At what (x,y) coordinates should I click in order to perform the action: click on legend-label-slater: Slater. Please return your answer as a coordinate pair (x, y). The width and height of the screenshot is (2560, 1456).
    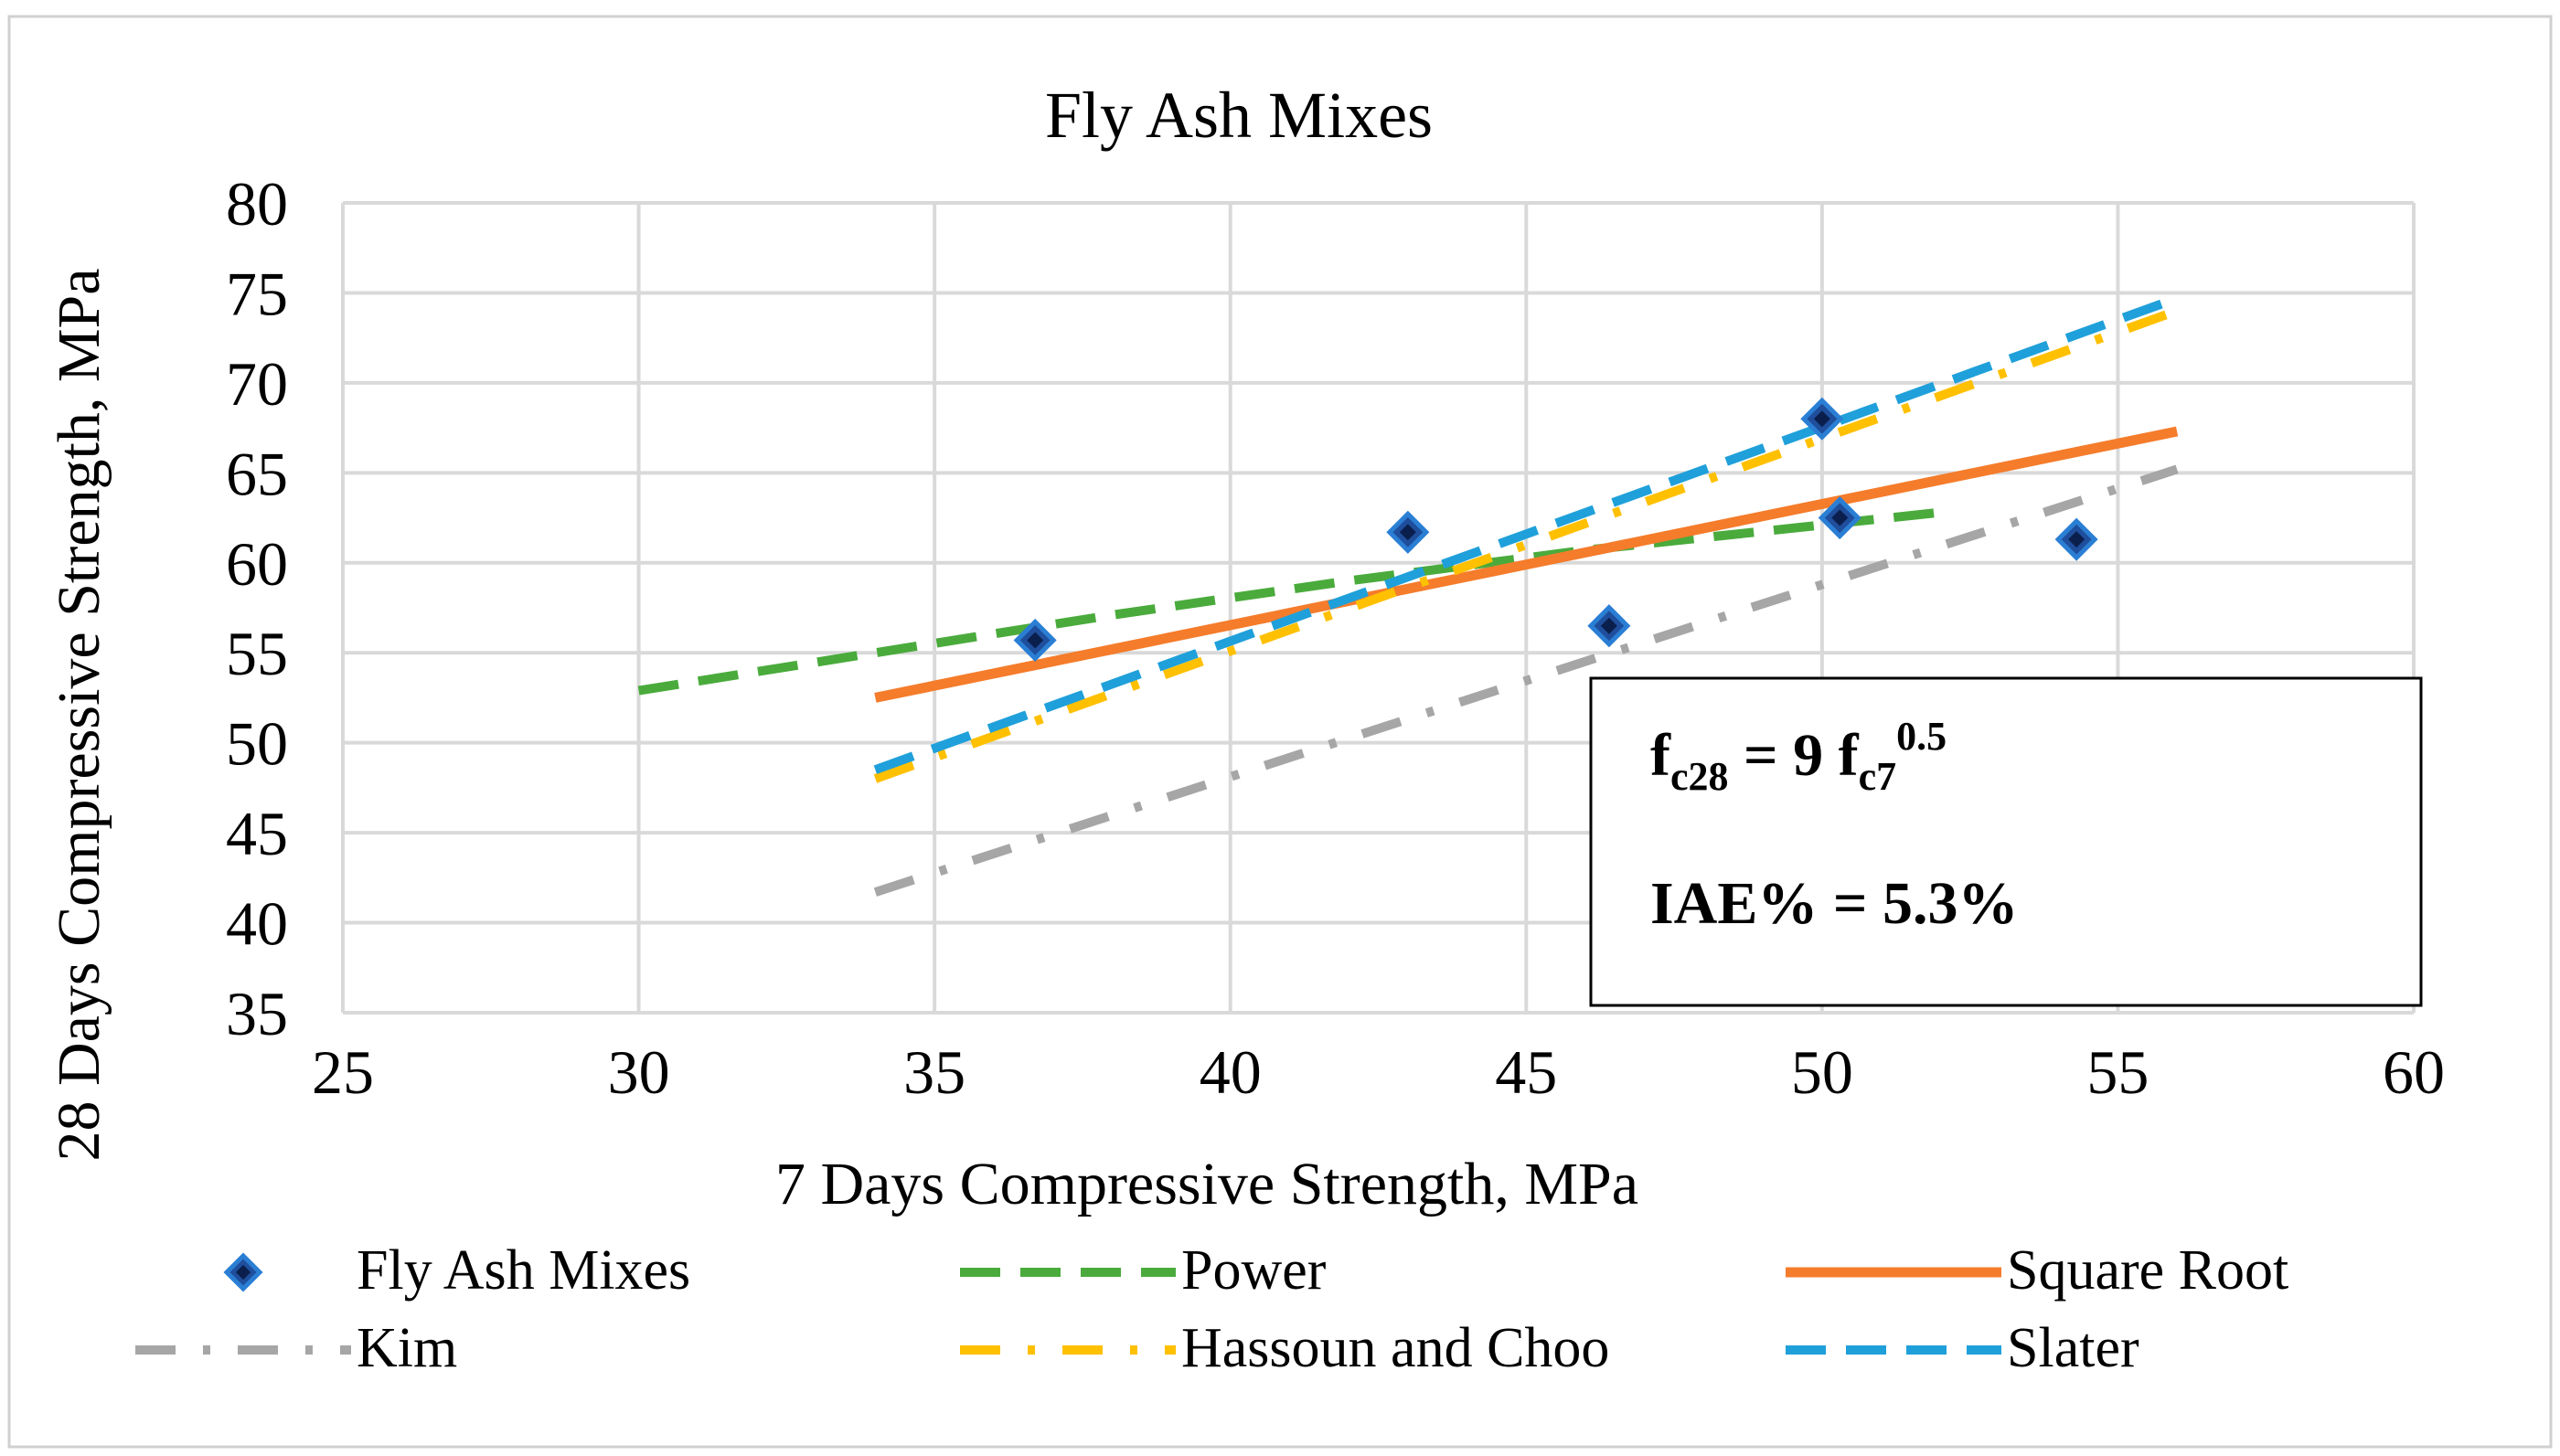
    Looking at the image, I should click on (2073, 1348).